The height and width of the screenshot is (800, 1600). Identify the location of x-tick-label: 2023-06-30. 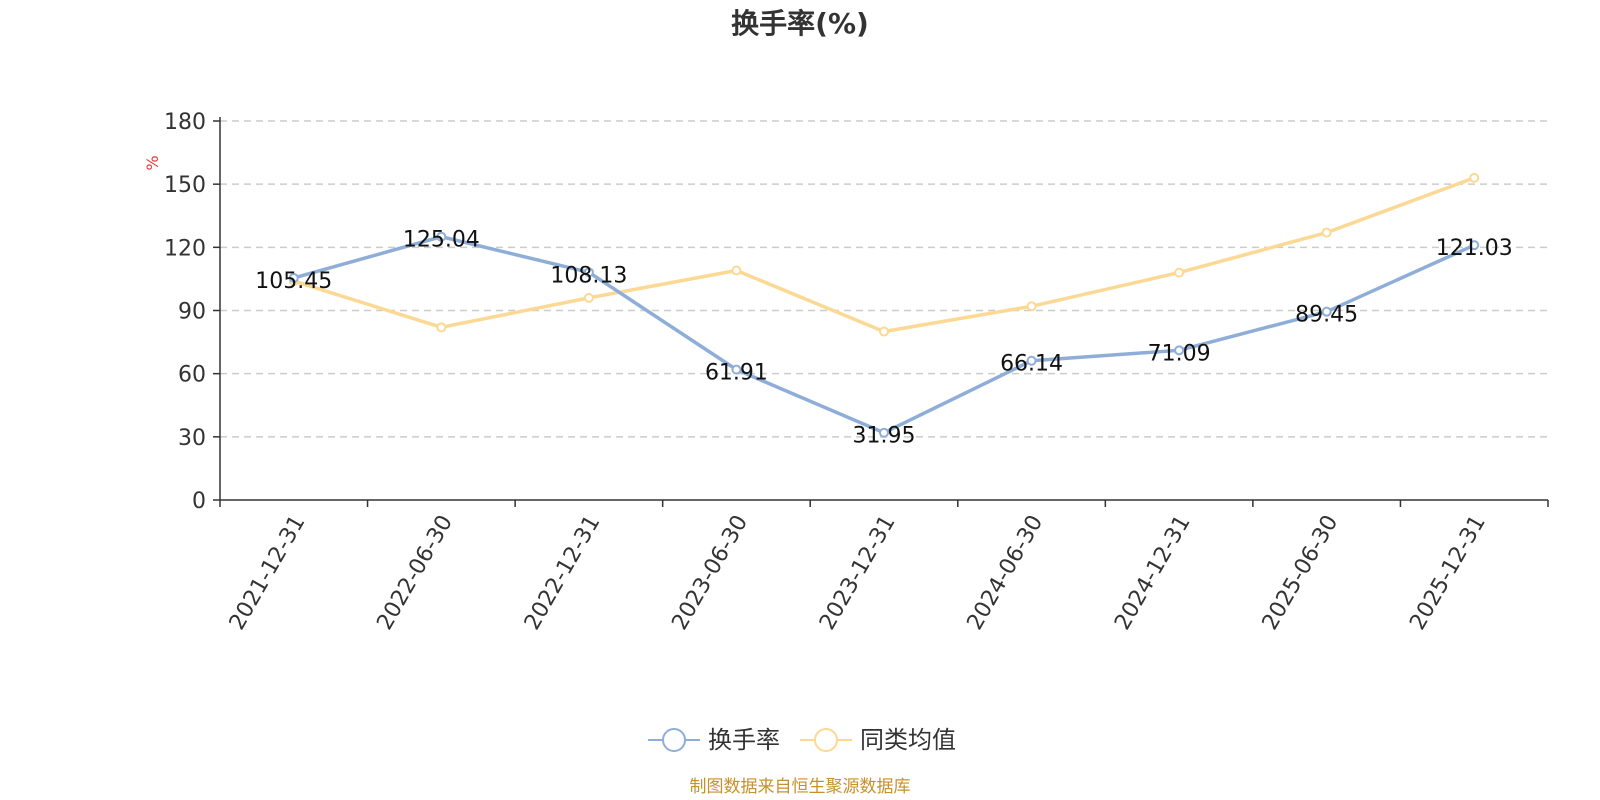
(710, 572).